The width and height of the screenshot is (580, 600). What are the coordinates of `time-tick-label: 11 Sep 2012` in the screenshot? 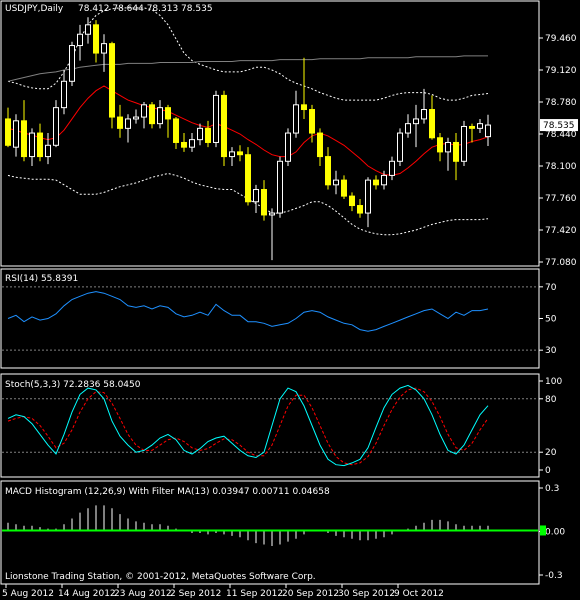 It's located at (254, 594).